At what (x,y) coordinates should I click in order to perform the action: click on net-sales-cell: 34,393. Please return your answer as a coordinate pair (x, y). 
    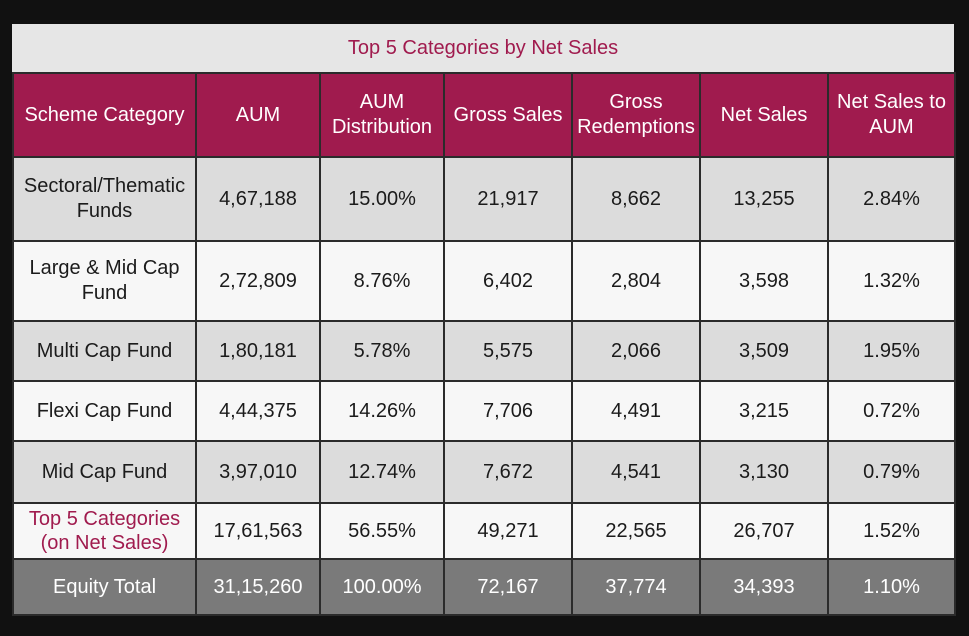
    Looking at the image, I should click on (764, 587).